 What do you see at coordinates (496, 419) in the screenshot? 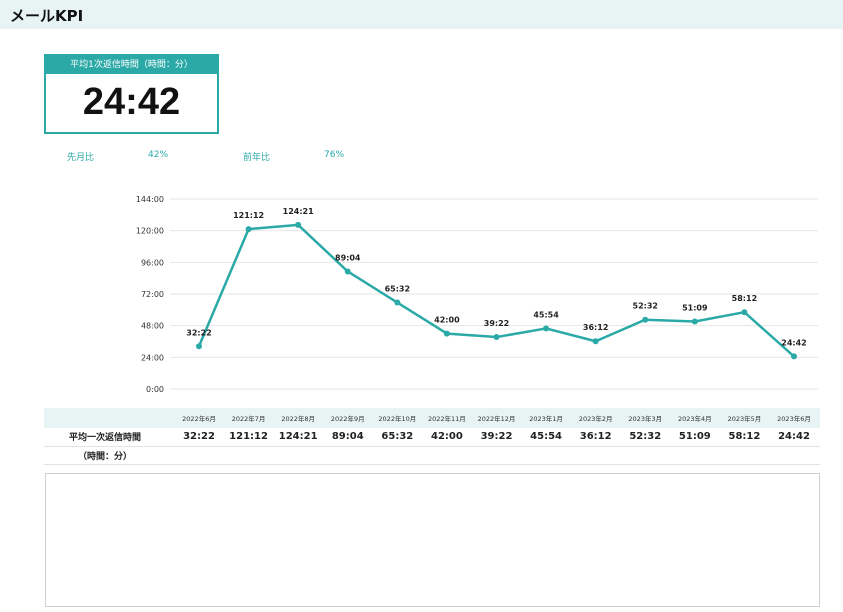
I see `month-header-cell: 2022年12月` at bounding box center [496, 419].